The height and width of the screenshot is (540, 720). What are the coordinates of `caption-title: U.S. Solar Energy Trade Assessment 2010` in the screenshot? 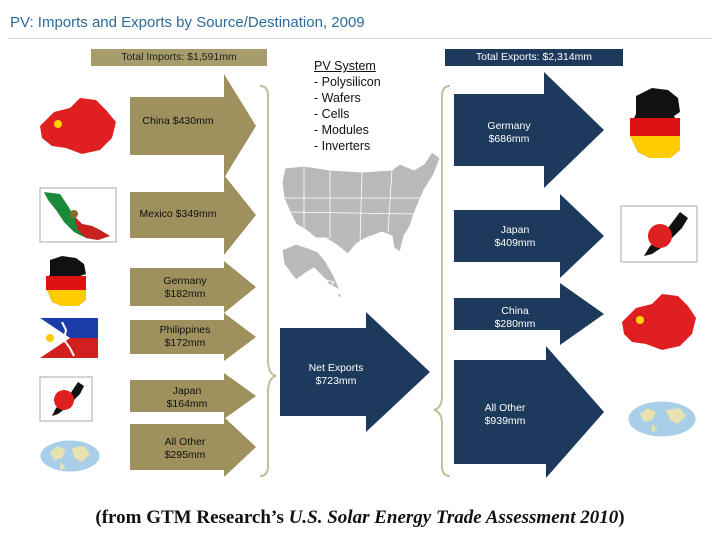 It's located at (453, 517).